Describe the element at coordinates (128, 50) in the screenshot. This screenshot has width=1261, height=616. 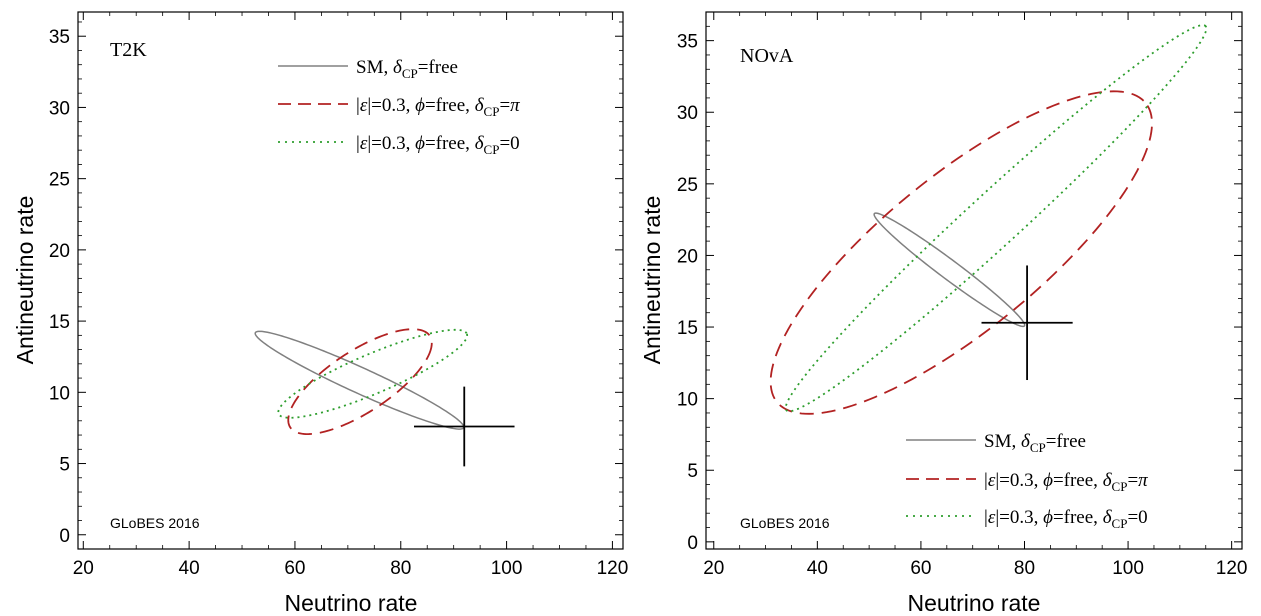
I see `panel-label: T2K` at that location.